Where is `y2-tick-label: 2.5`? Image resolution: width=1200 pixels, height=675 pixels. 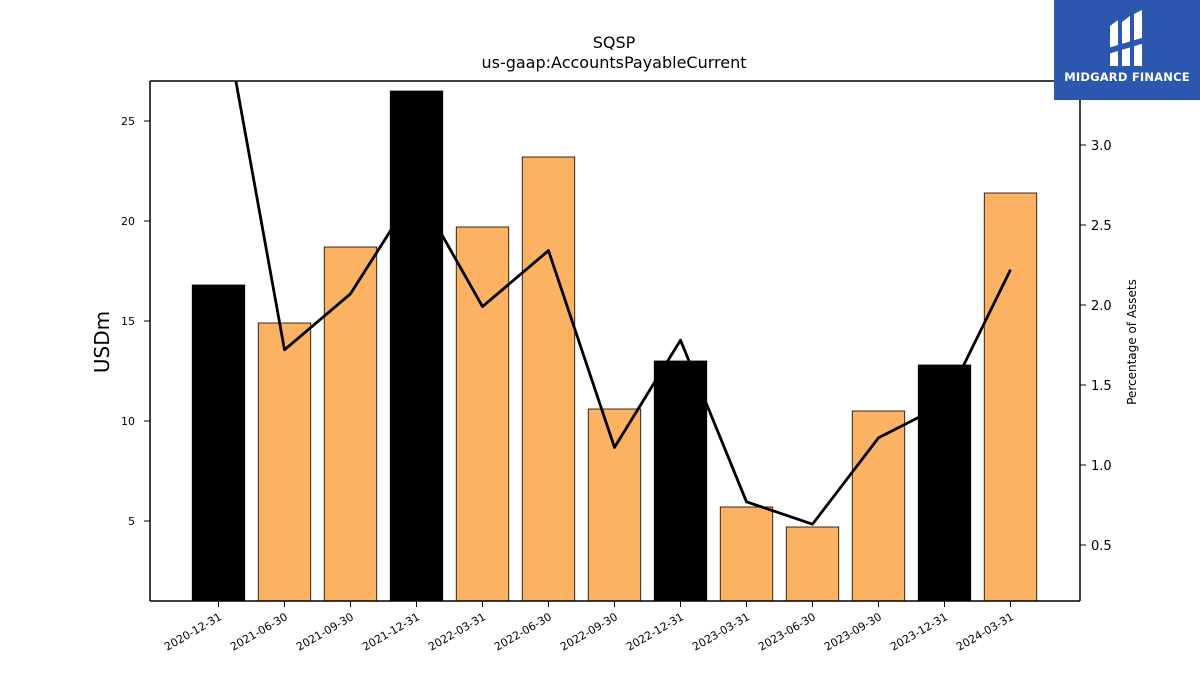
y2-tick-label: 2.5 is located at coordinates (1101, 226).